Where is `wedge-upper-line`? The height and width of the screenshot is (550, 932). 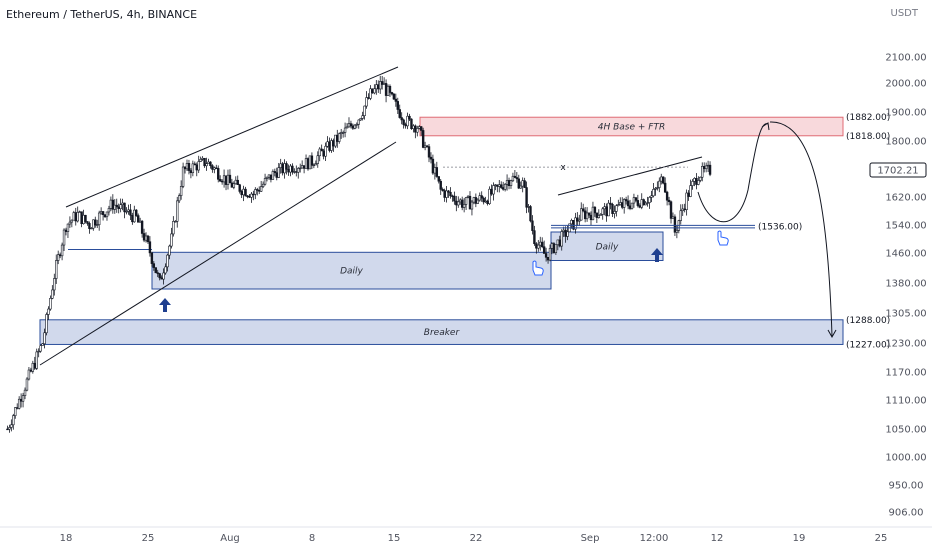 wedge-upper-line is located at coordinates (630, 176).